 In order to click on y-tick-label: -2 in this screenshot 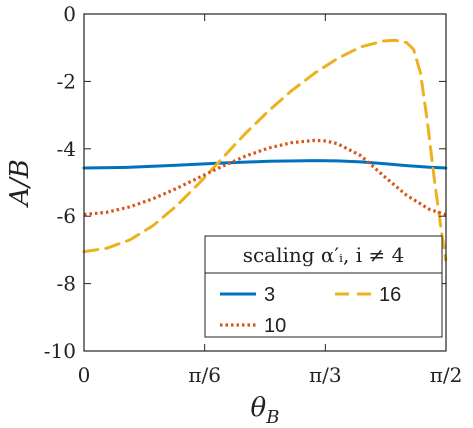, I will do `click(66, 81)`.